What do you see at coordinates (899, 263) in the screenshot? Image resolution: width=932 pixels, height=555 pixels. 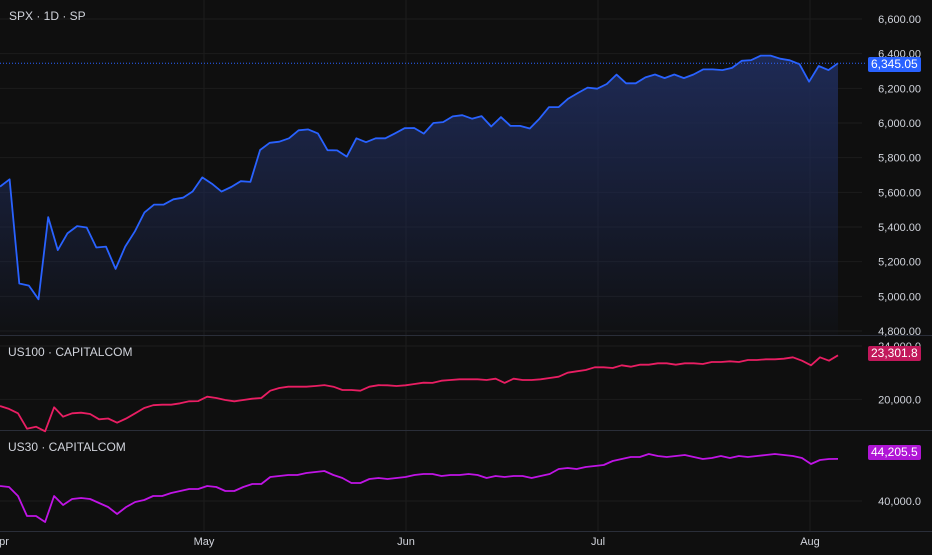 I see `y-tick-label: 5,200.00` at bounding box center [899, 263].